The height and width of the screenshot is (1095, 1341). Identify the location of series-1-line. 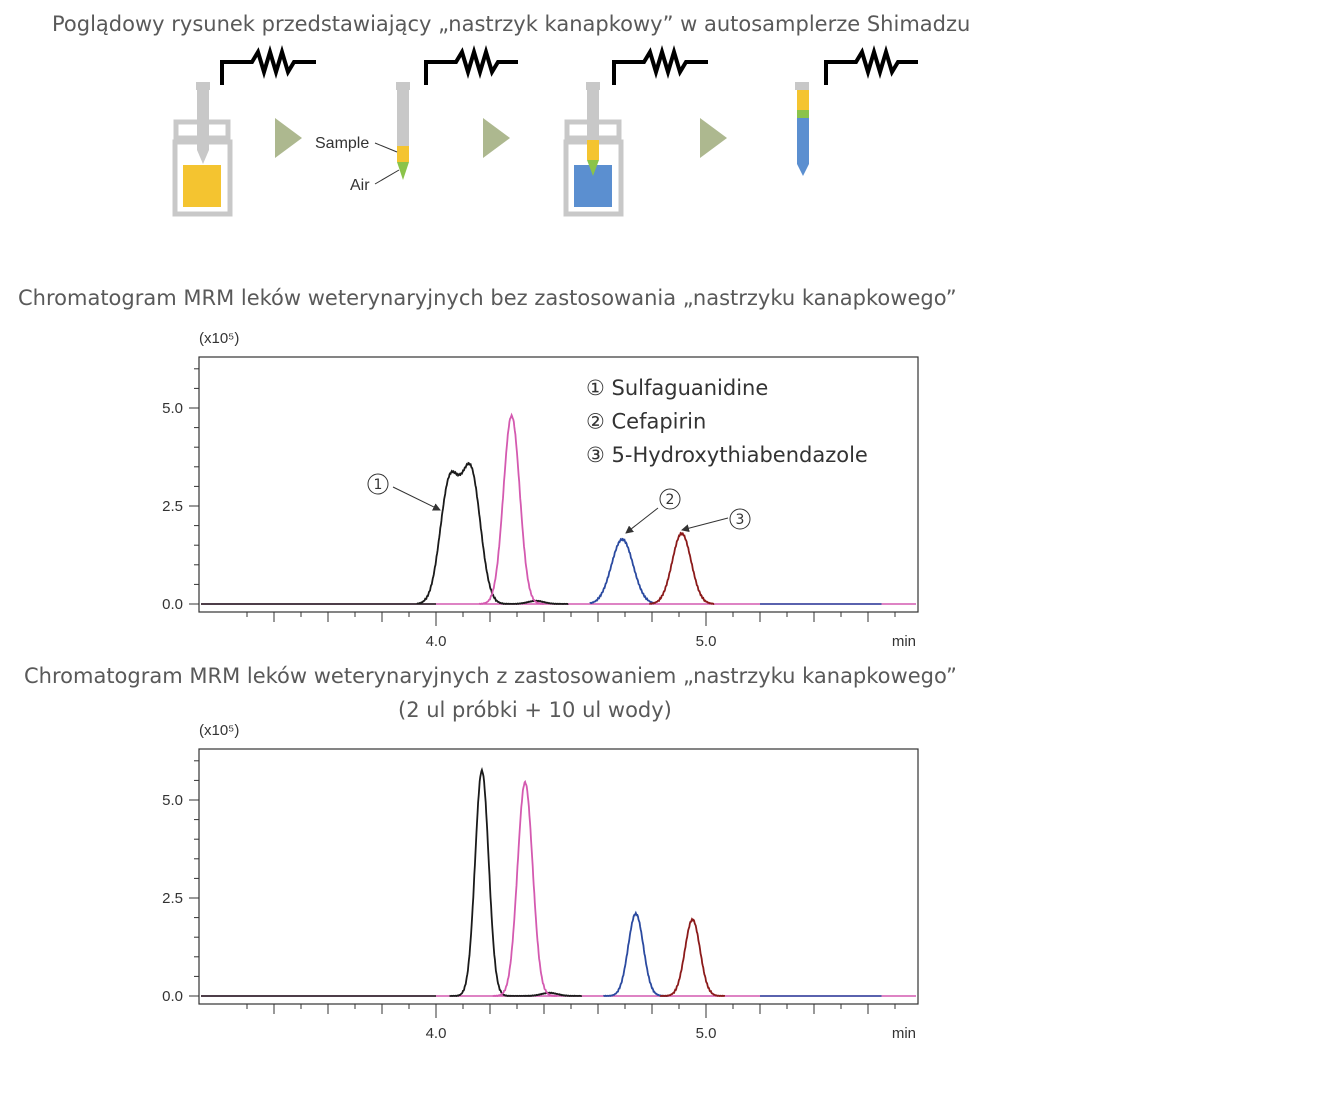
(516, 881).